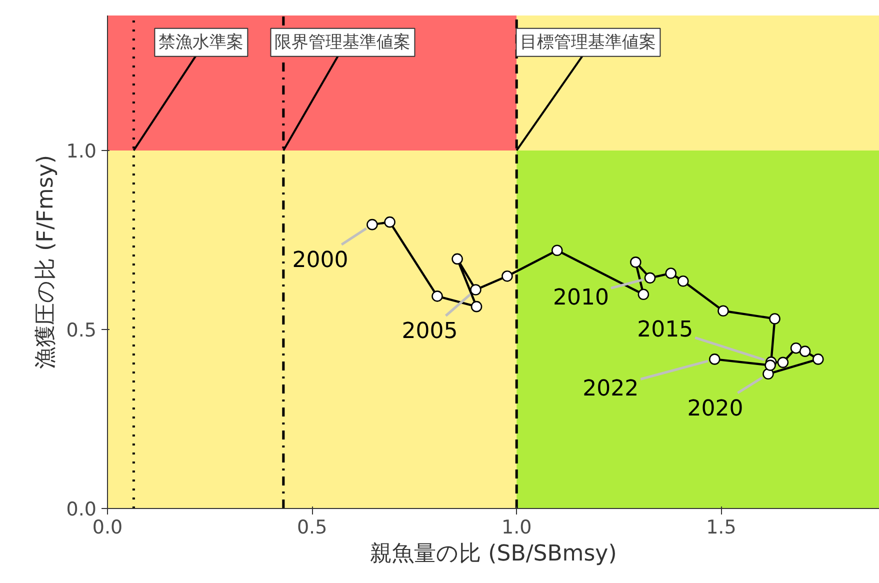  Describe the element at coordinates (201, 42) in the screenshot. I see `ref-line-label: 禁漁水準案` at that location.